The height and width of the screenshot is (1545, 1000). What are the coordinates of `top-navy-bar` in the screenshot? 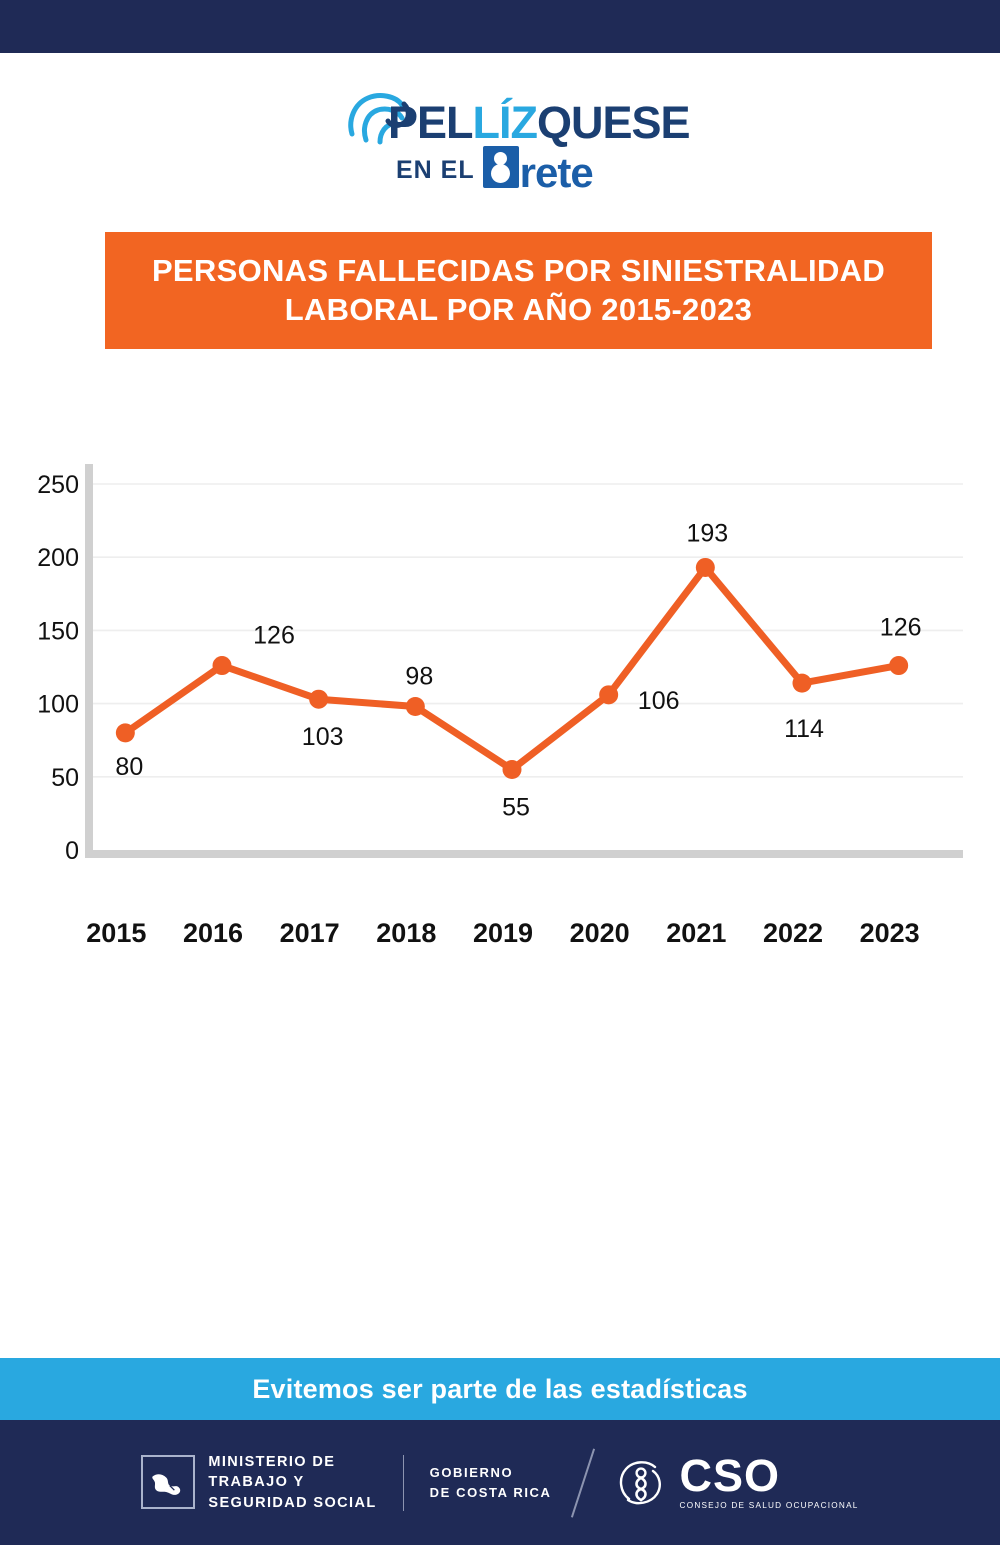 It's located at (500, 26).